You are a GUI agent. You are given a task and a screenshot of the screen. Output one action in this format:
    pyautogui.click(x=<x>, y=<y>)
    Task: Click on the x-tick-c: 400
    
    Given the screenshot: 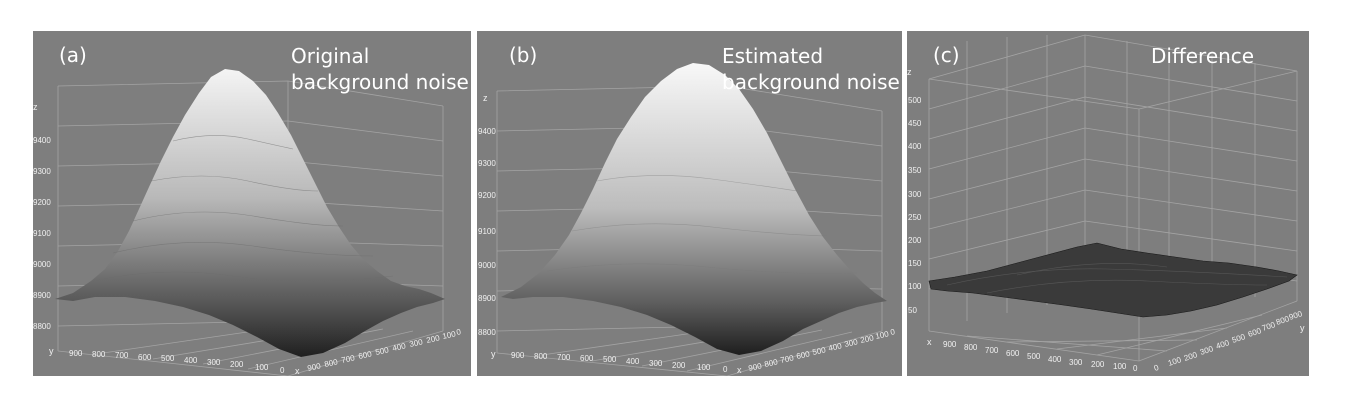 What is the action you would take?
    pyautogui.click(x=1223, y=344)
    